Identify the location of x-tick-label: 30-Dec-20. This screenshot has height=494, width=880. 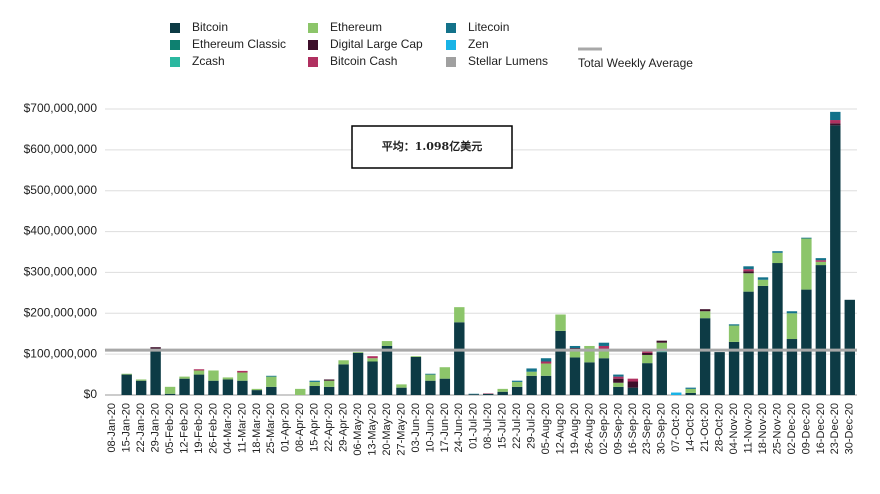
(850, 428).